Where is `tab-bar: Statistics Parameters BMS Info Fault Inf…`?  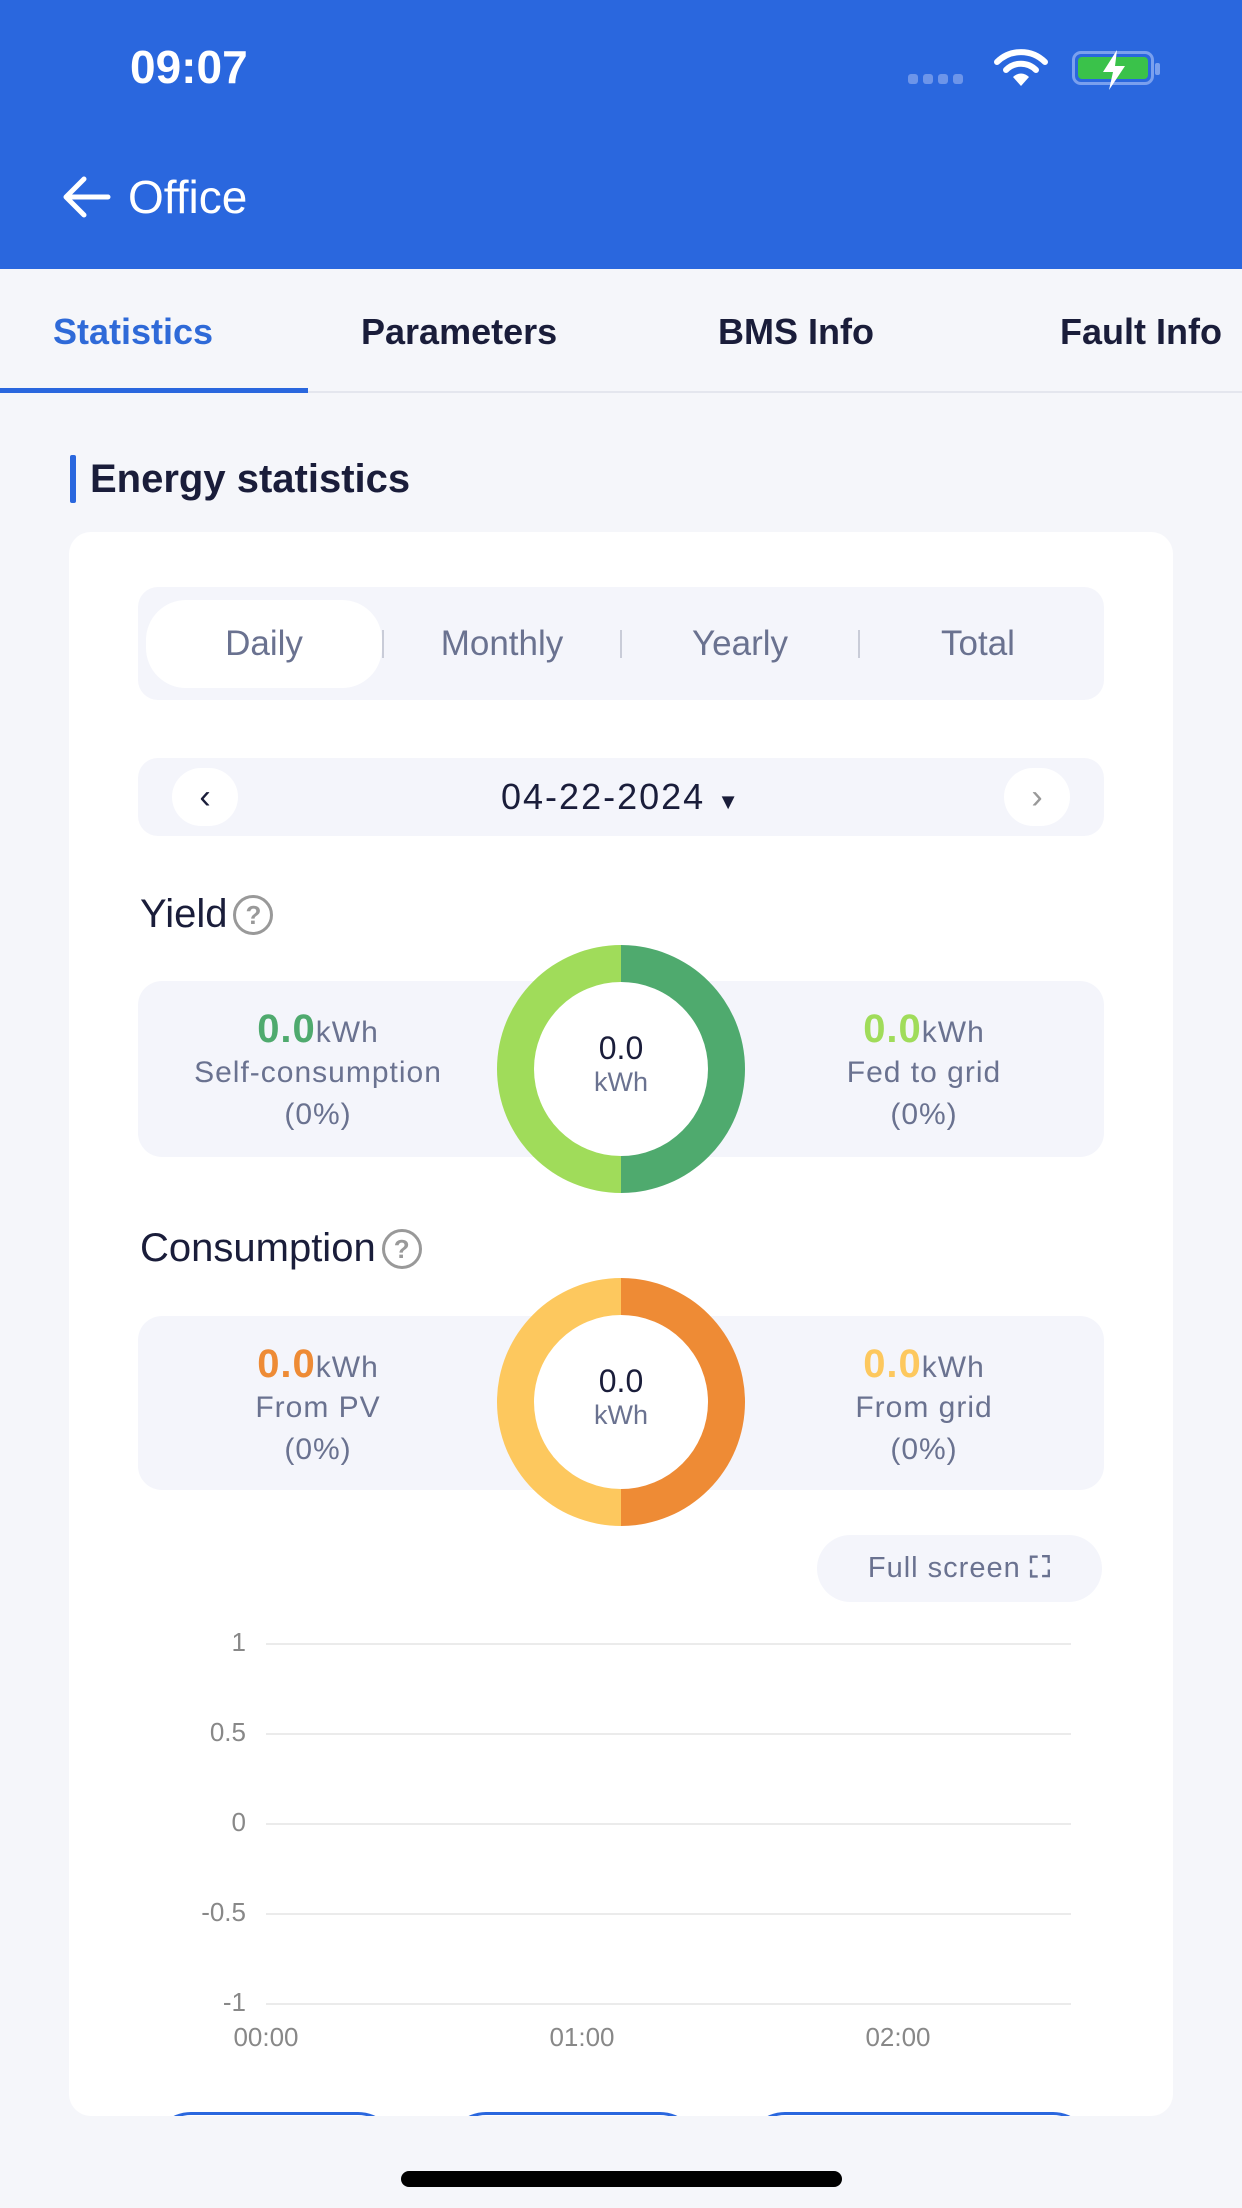 tab-bar: Statistics Parameters BMS Info Fault Inf… is located at coordinates (621, 331).